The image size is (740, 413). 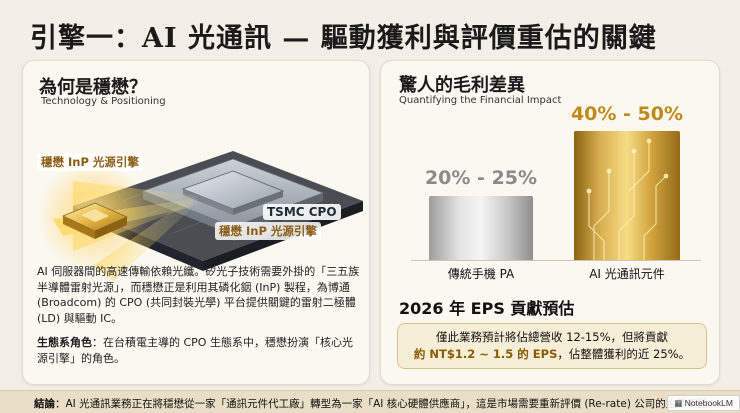 I want to click on notebooklm-badge-text: NotebookLM, so click(x=708, y=403).